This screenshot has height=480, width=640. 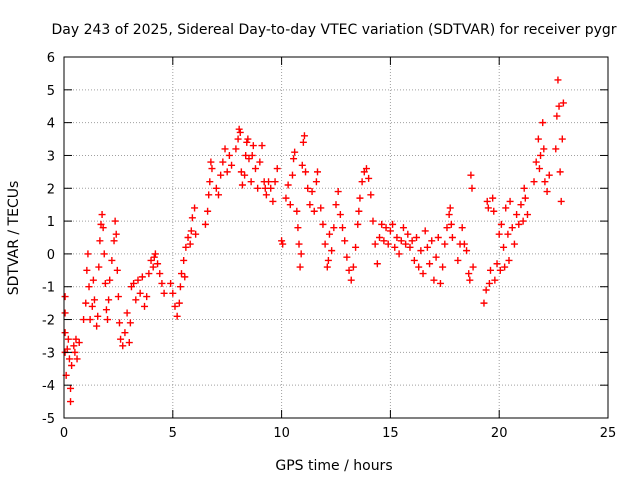 What do you see at coordinates (51, 124) in the screenshot?
I see `y-tick-label: 4` at bounding box center [51, 124].